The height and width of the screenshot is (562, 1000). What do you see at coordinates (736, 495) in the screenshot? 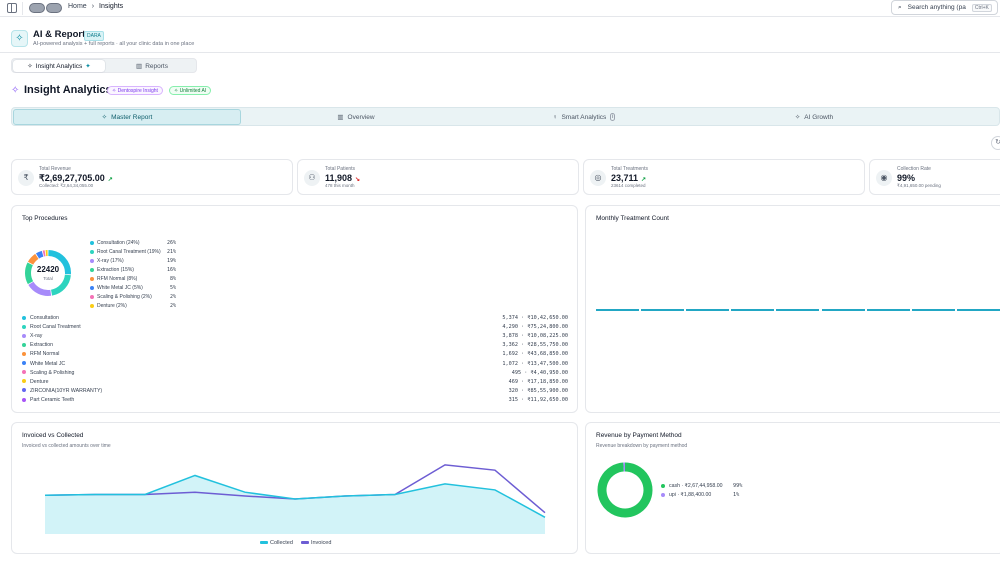
I see `payment-method-pct: 1%` at bounding box center [736, 495].